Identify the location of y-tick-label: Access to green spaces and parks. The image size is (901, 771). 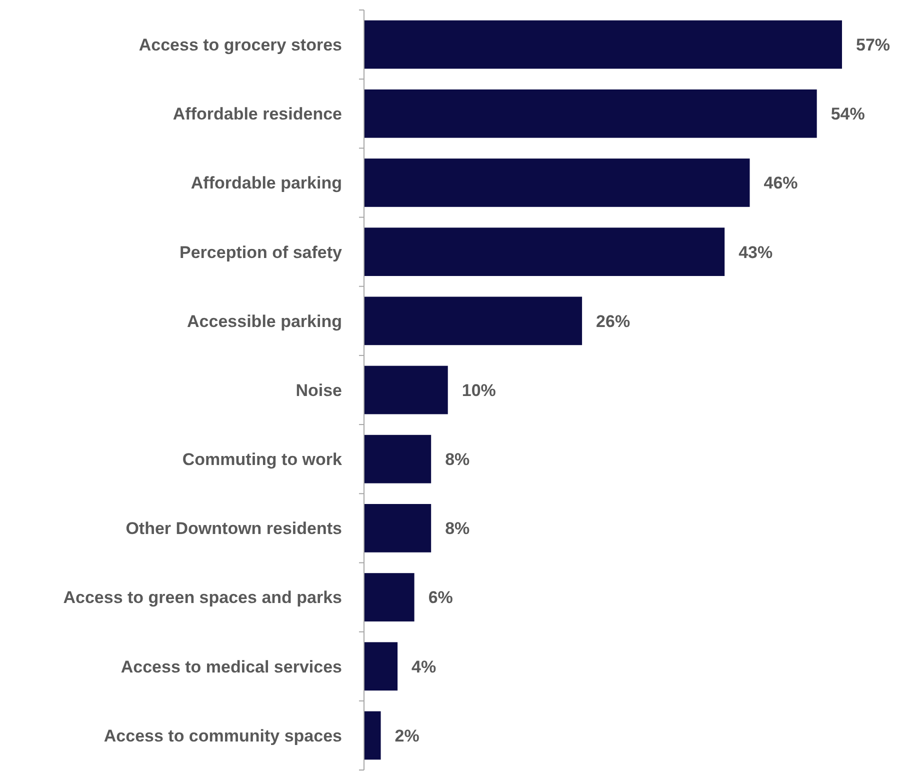
(202, 598).